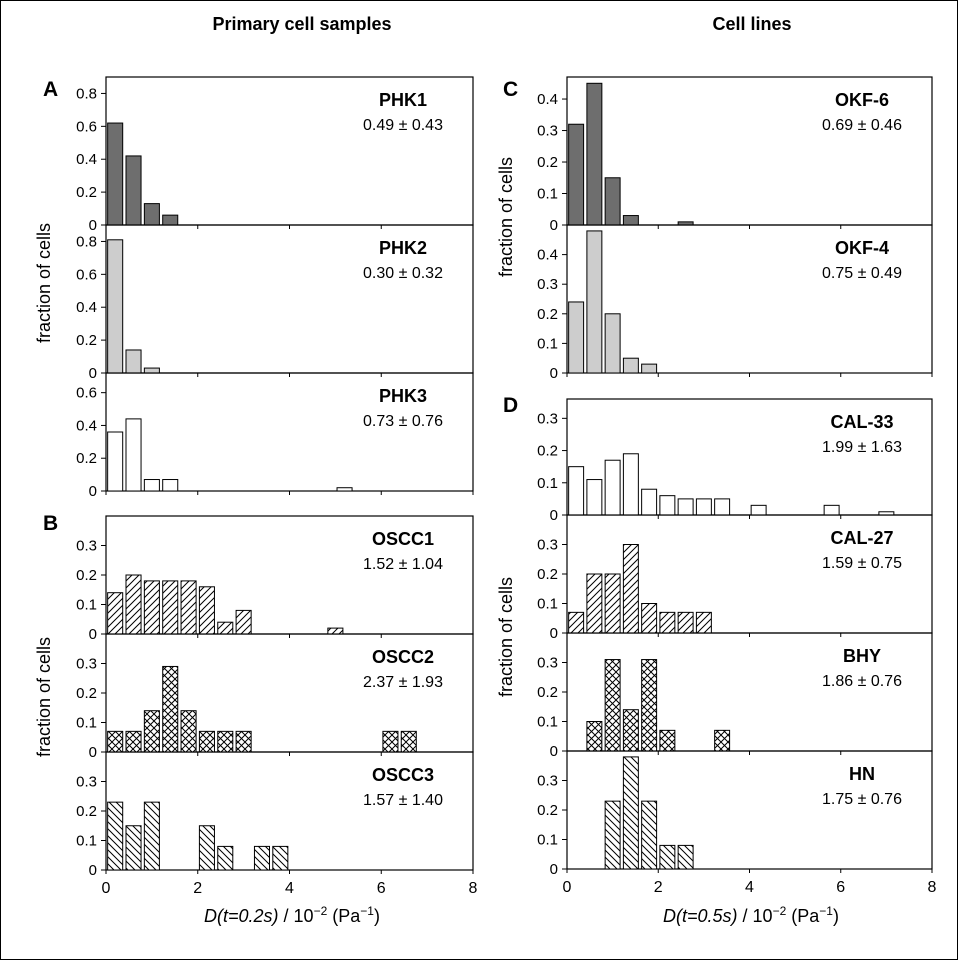 The image size is (958, 960). What do you see at coordinates (547, 314) in the screenshot?
I see `ytick-label-okf-4-2: 0.2` at bounding box center [547, 314].